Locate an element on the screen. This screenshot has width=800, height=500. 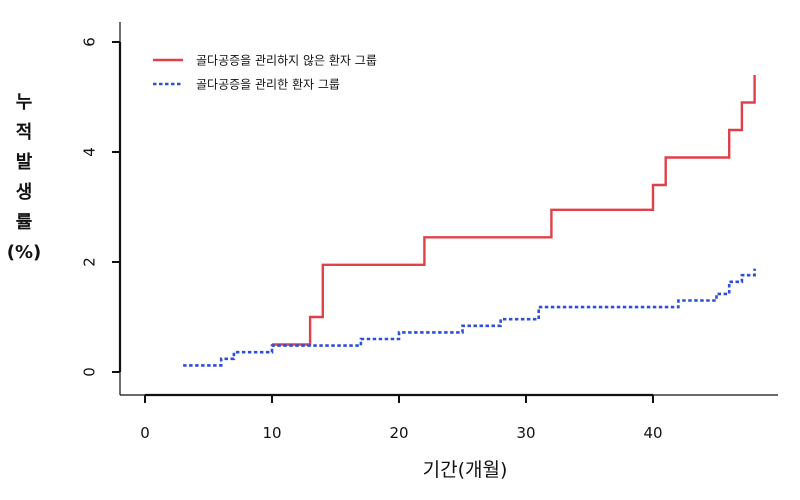
y-axis-title-char: (%) is located at coordinates (24, 252).